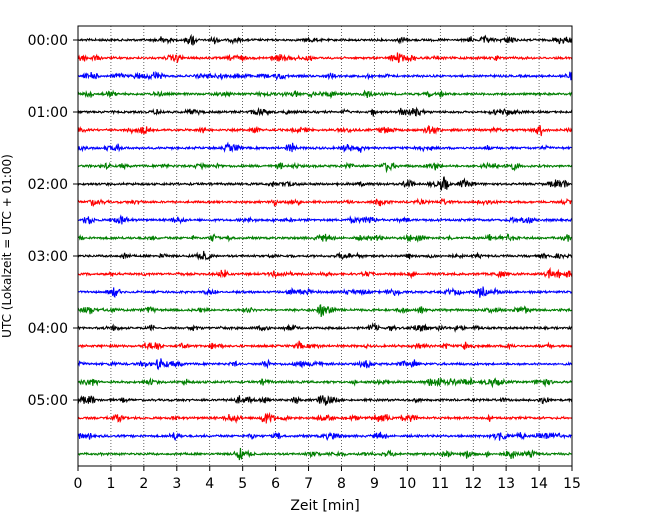 This screenshot has height=520, width=650. What do you see at coordinates (143, 484) in the screenshot?
I see `x-tick-label: 2` at bounding box center [143, 484].